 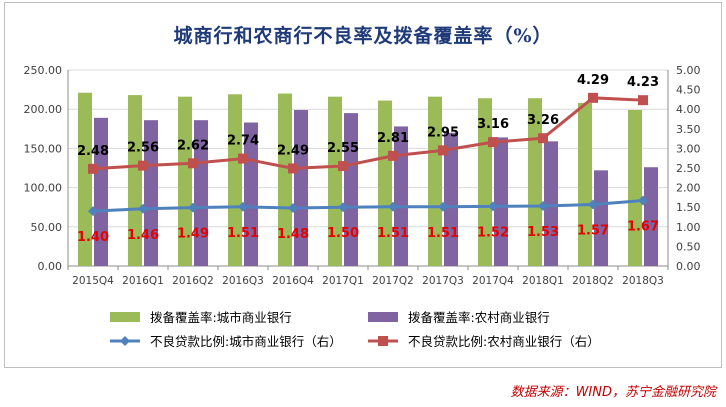 I want to click on y-left-tick-label: 250.00, so click(x=43, y=70).